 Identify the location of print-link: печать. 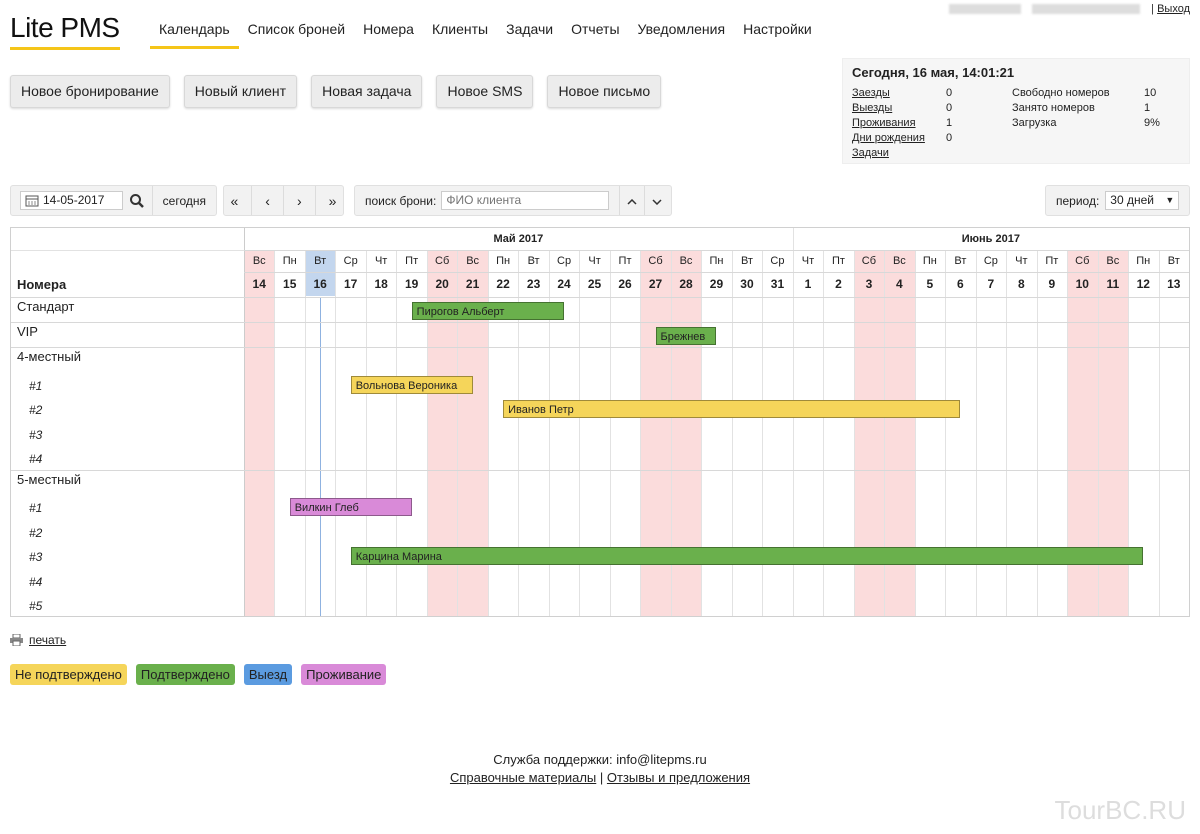
(48, 640).